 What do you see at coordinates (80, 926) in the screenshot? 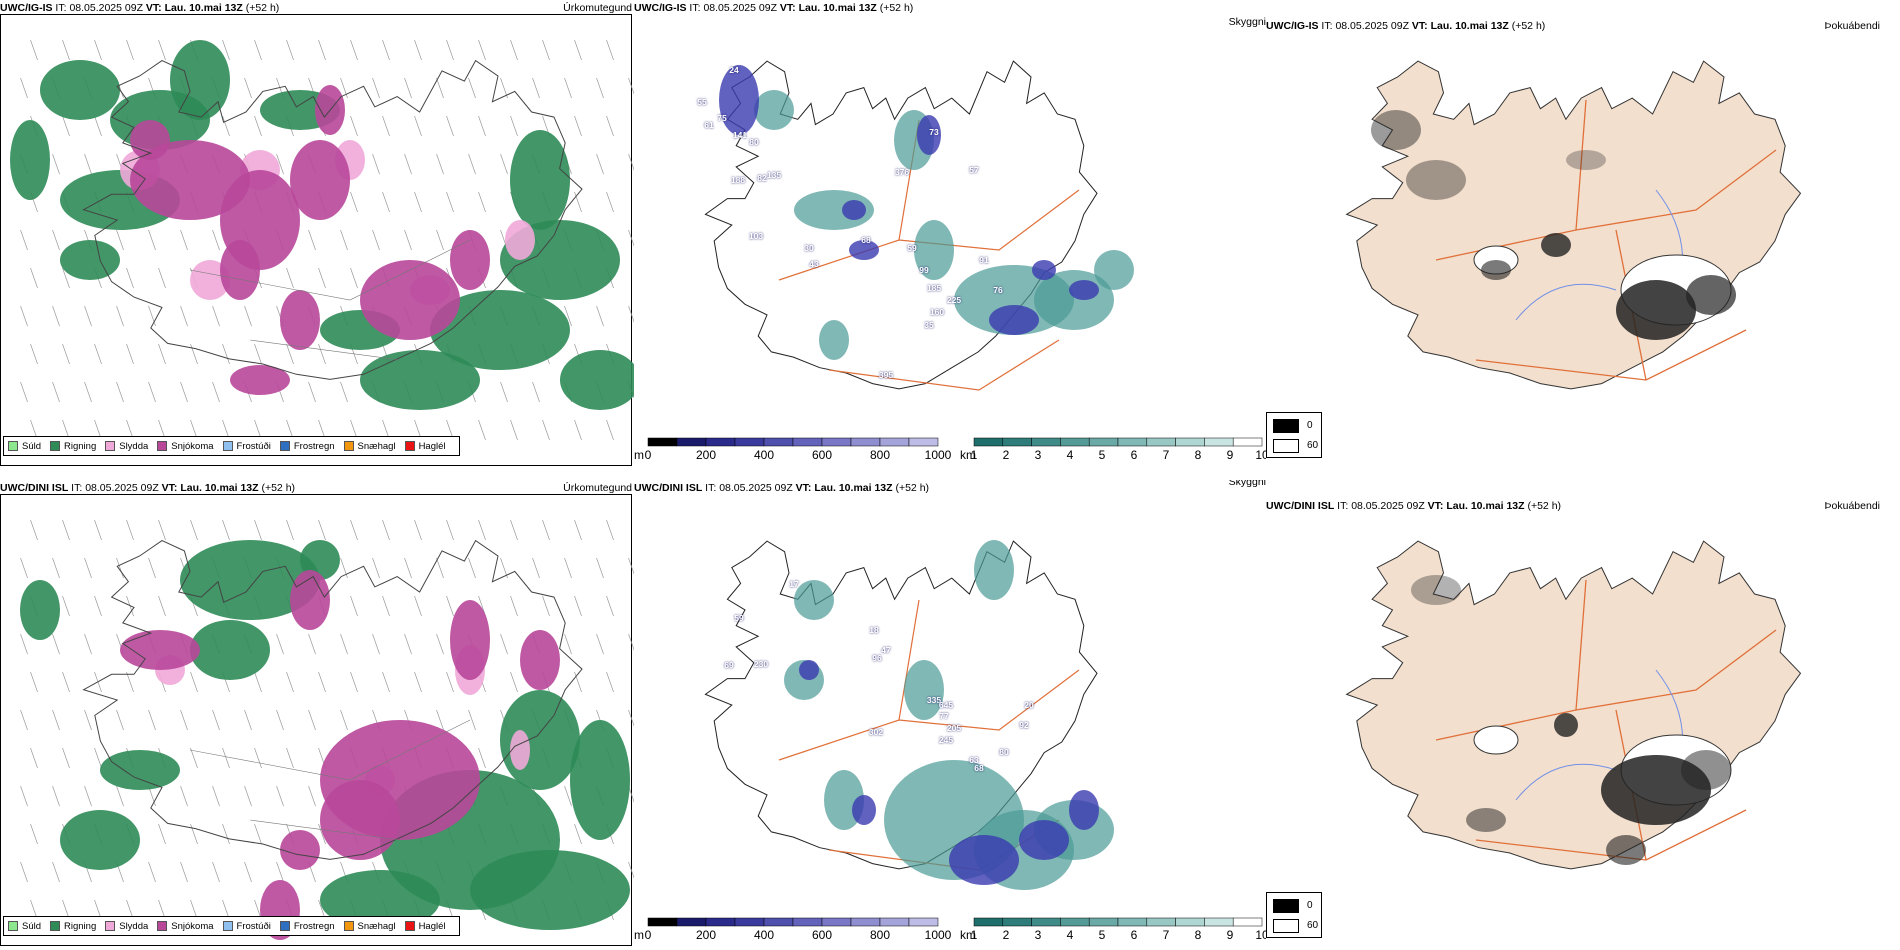
I see `legend-label: Rigning` at bounding box center [80, 926].